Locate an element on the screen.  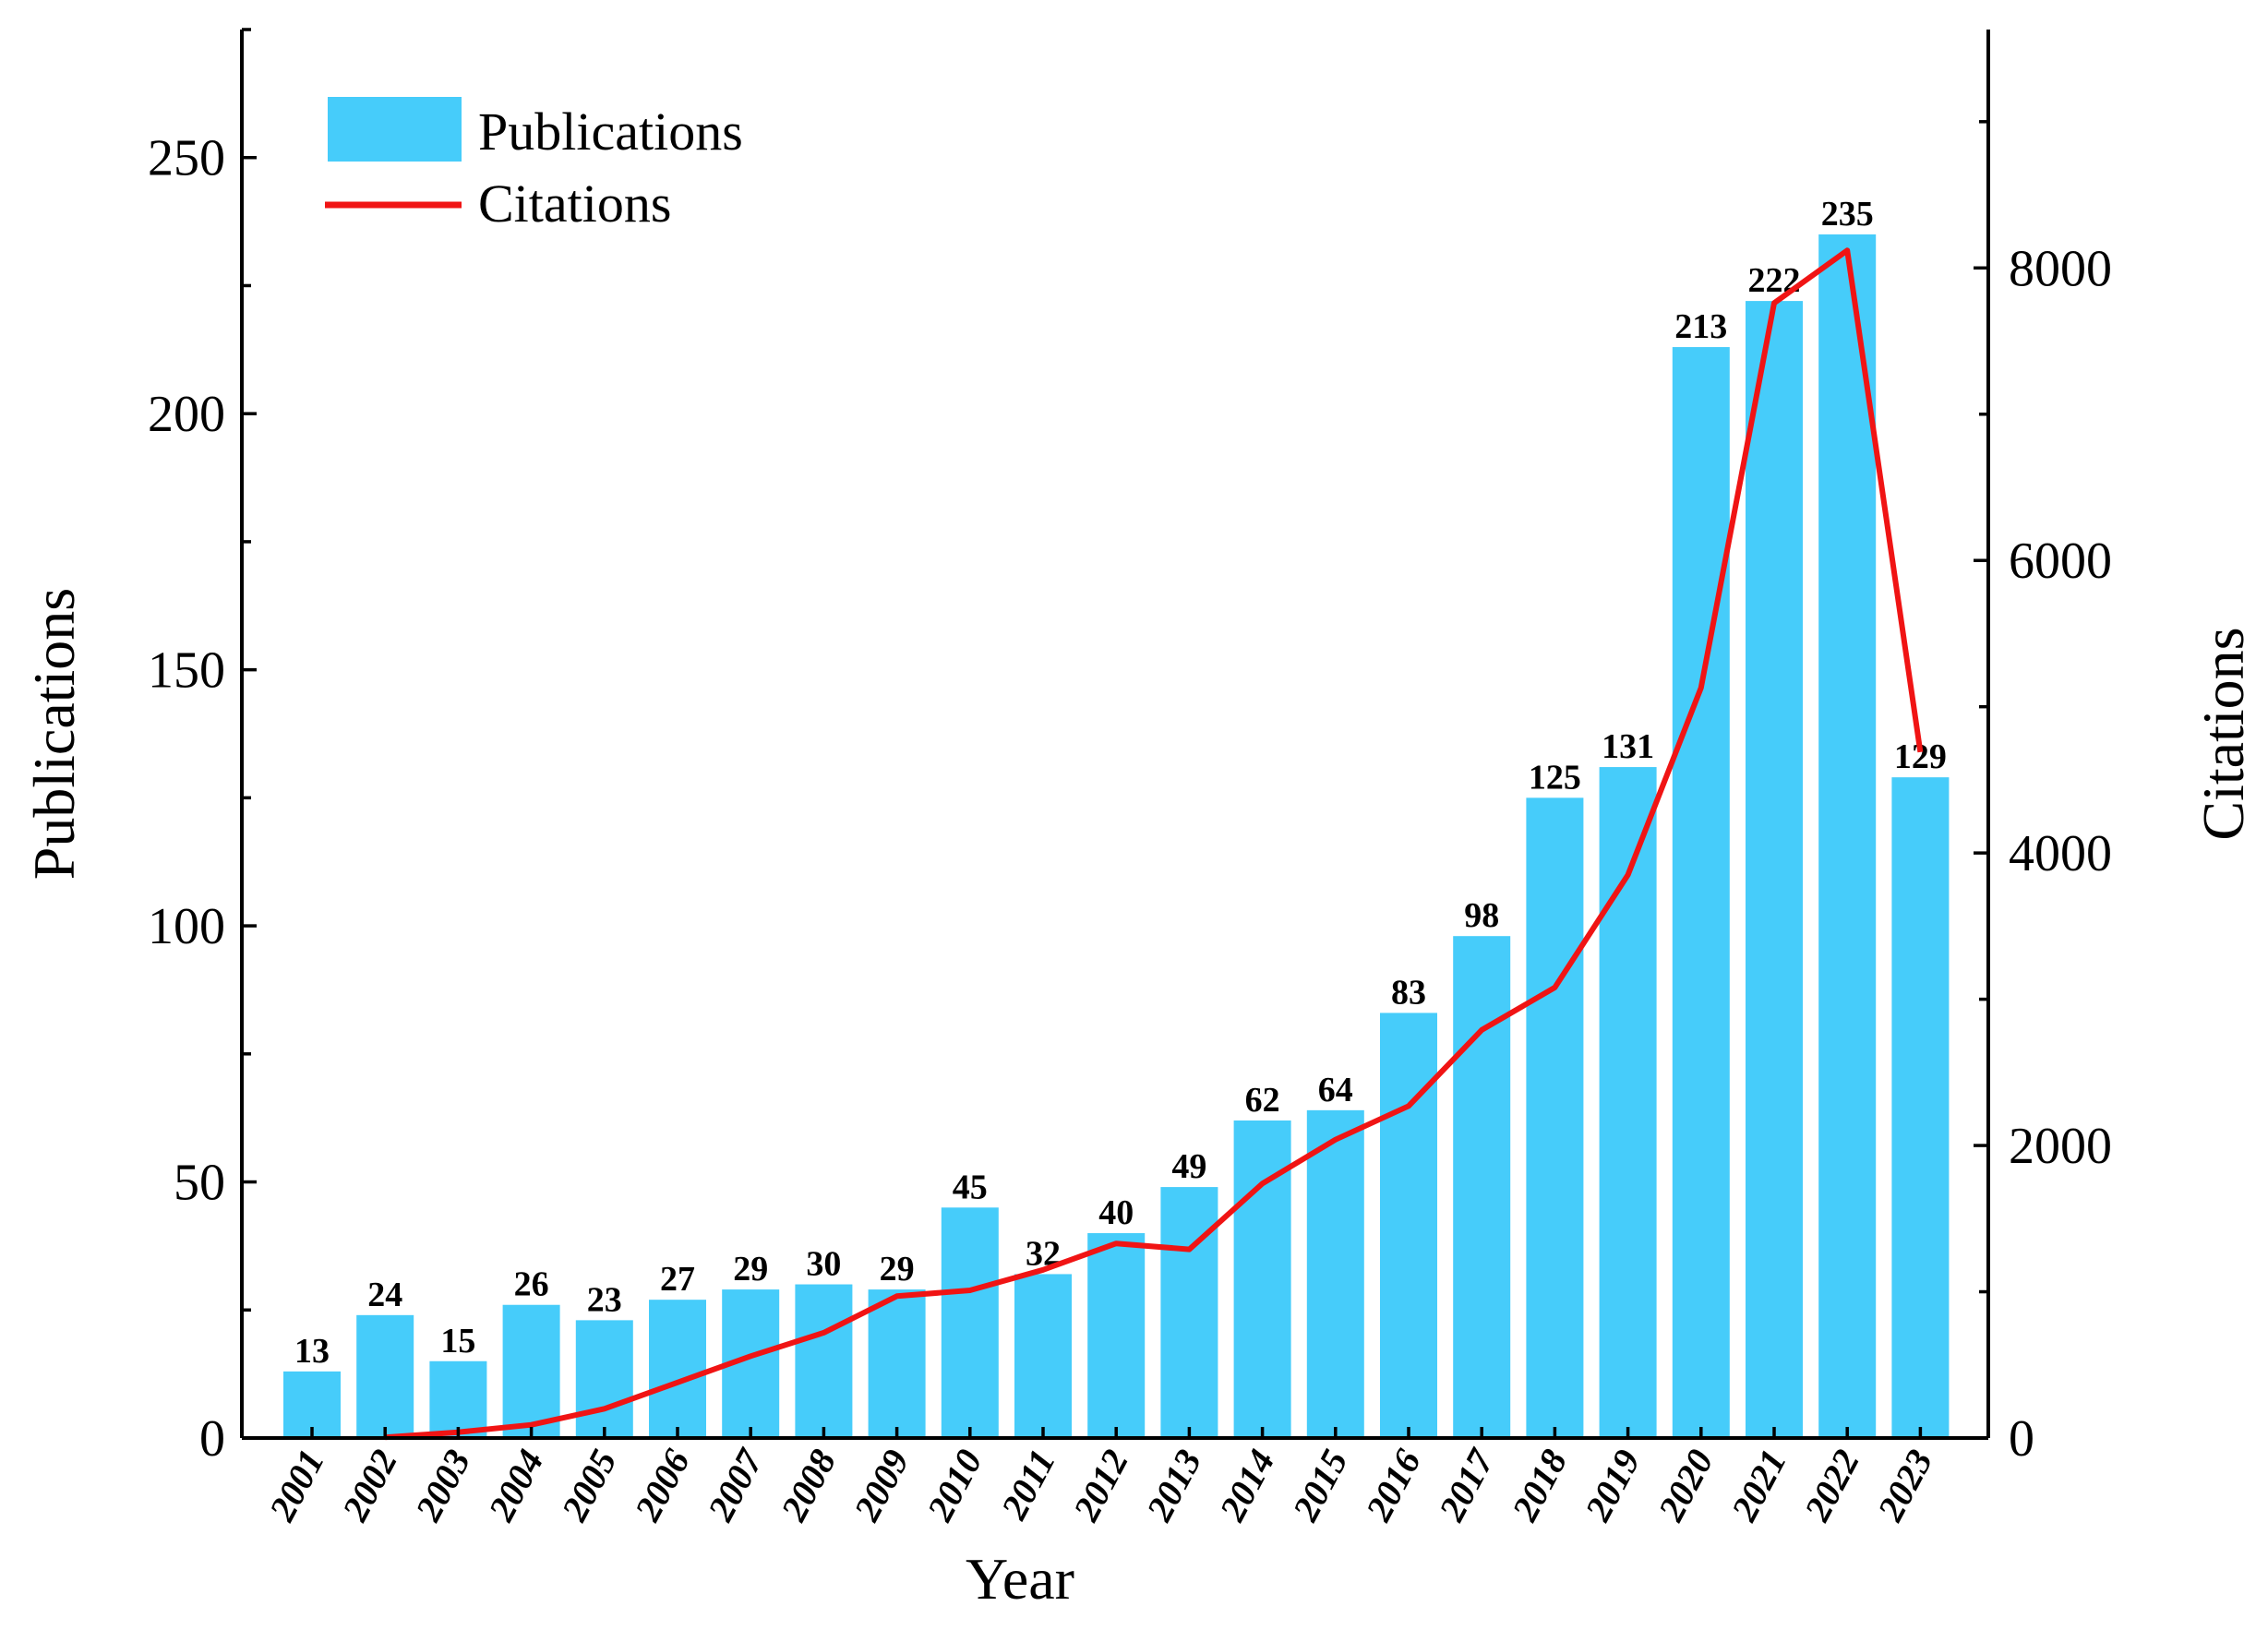
x-tick-label: 2015 is located at coordinates (1320, 1485).